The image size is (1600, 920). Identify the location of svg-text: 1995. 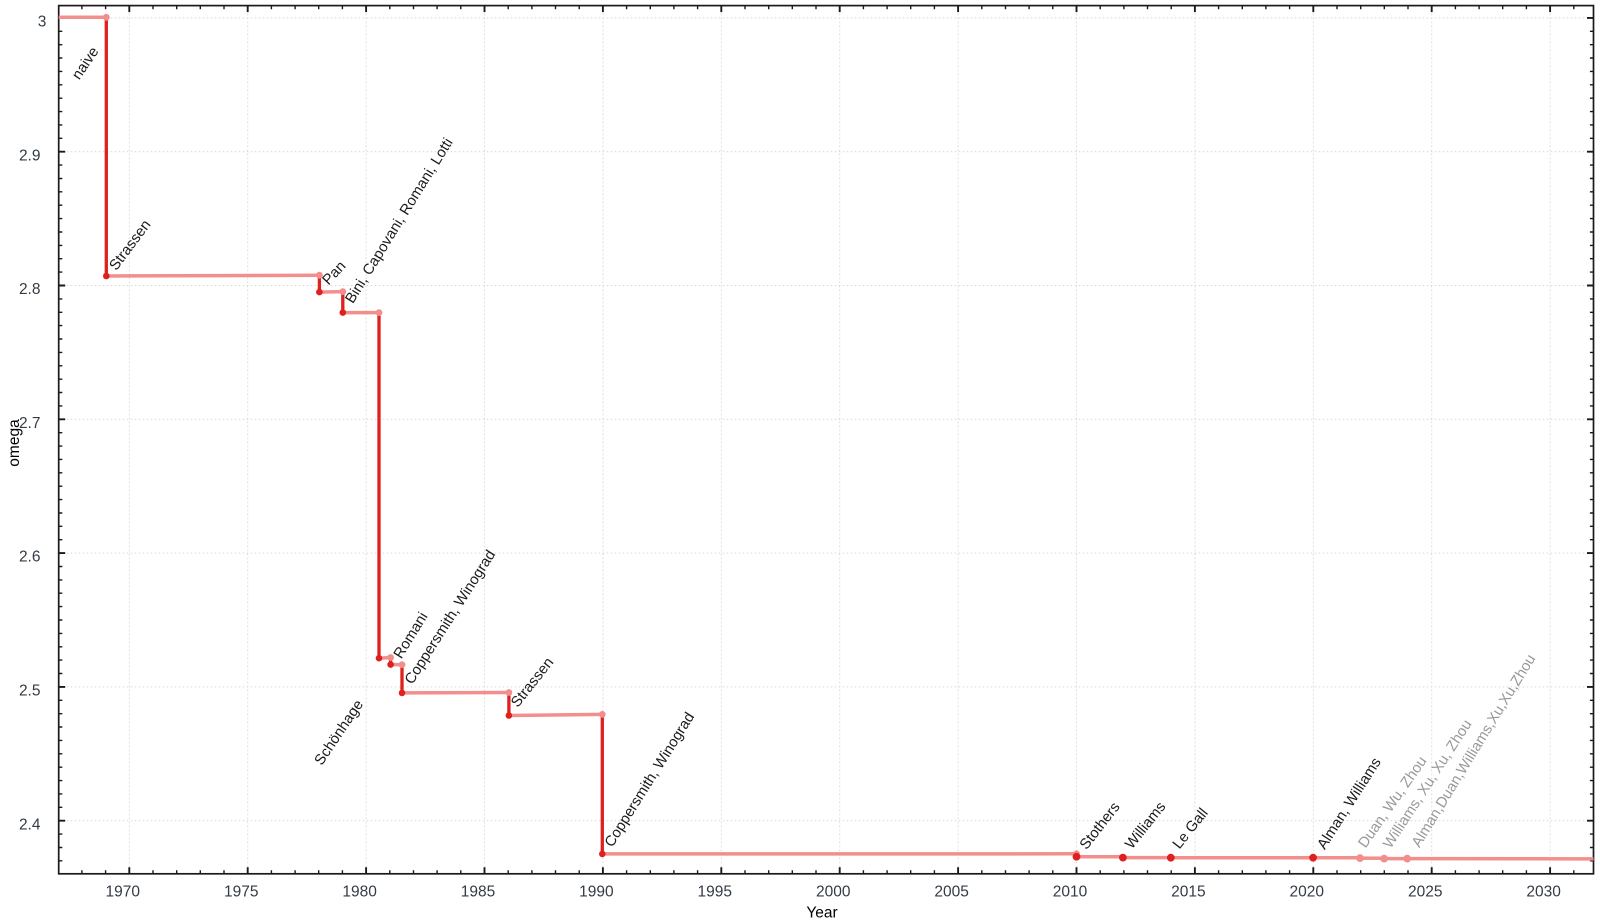
(715, 892).